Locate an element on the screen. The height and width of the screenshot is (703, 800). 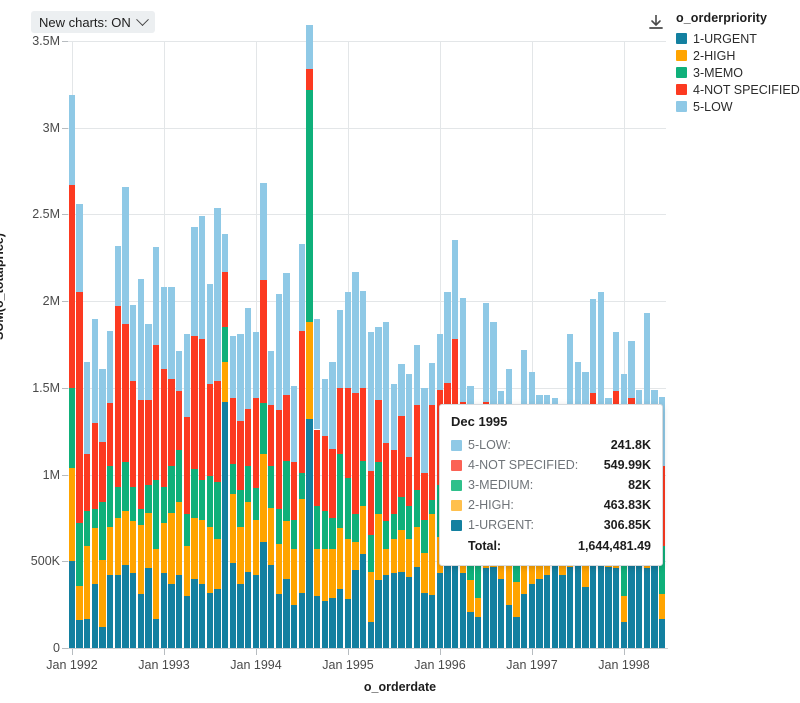
tooltip-title: Dec 1995 is located at coordinates (479, 421).